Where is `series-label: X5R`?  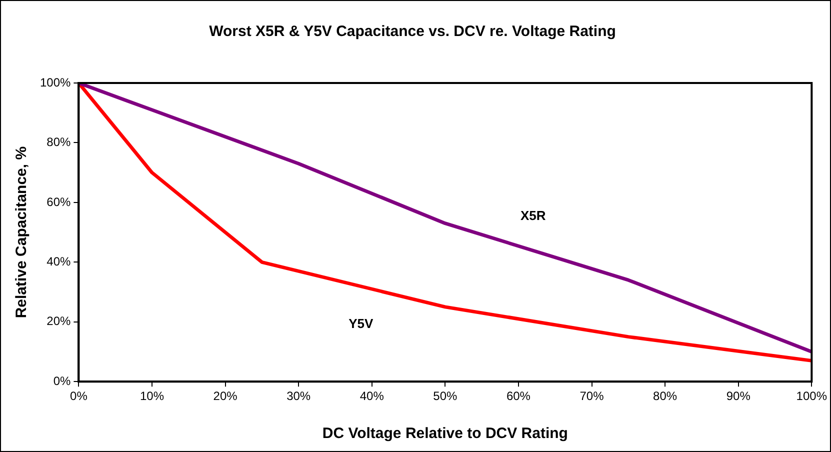 series-label: X5R is located at coordinates (533, 216).